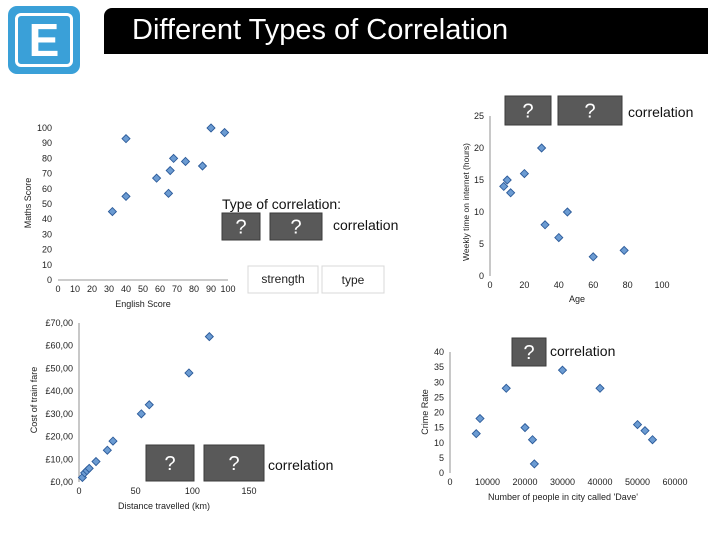 Image resolution: width=720 pixels, height=540 pixels. Describe the element at coordinates (466, 202) in the screenshot. I see `tr-y-axis-title: Weekly time on internet (hours)` at that location.